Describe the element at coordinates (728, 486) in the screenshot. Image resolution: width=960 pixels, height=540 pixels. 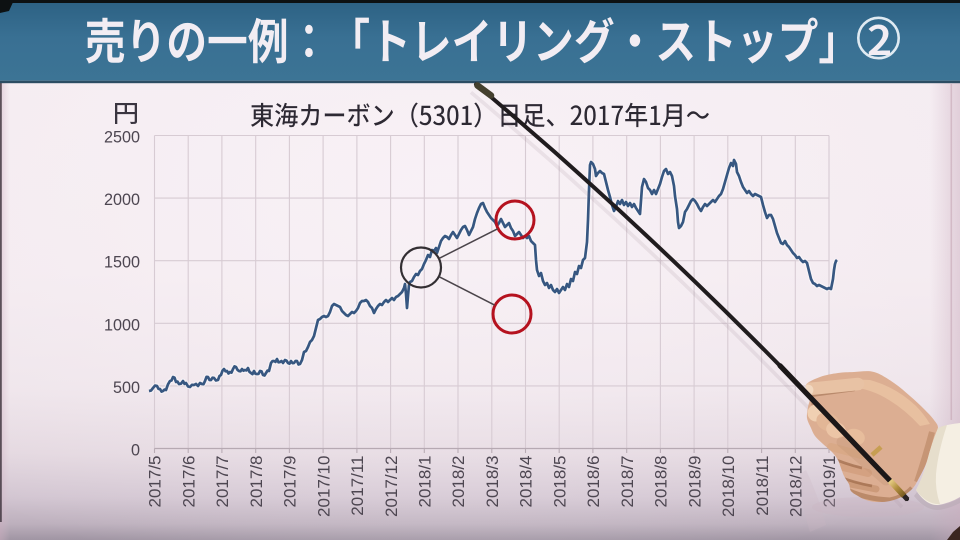
I see `svg-text: 2018/10` at that location.